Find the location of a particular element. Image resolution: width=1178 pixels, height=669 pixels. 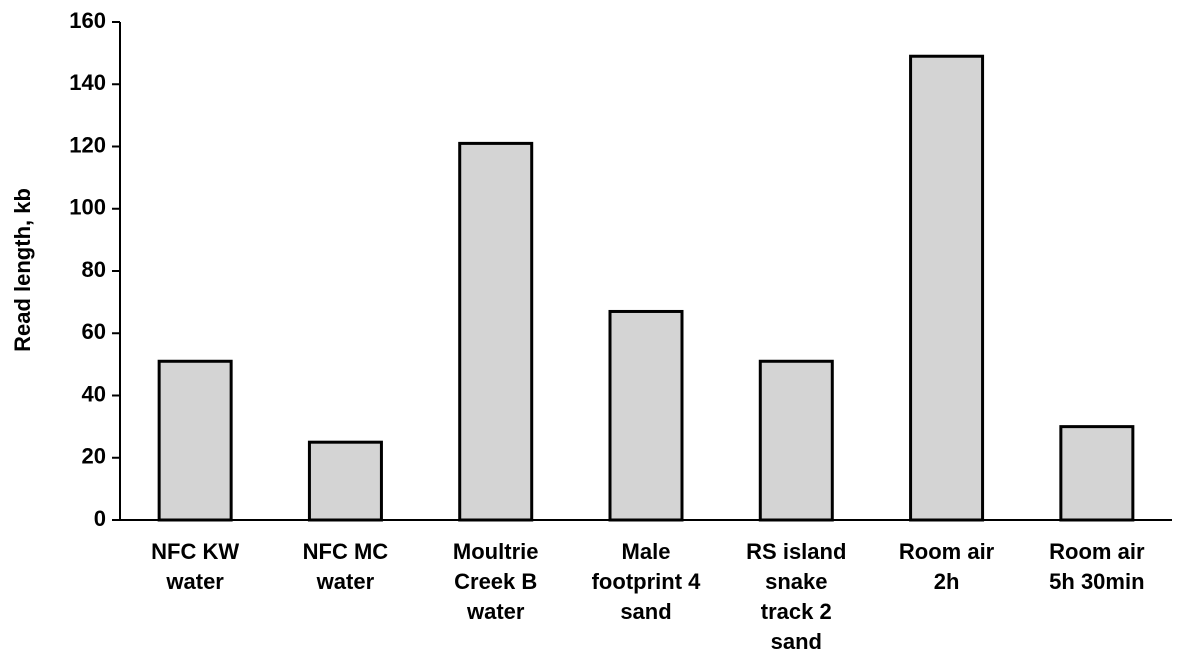

x-tick-label: NFC MC water is located at coordinates (346, 566).